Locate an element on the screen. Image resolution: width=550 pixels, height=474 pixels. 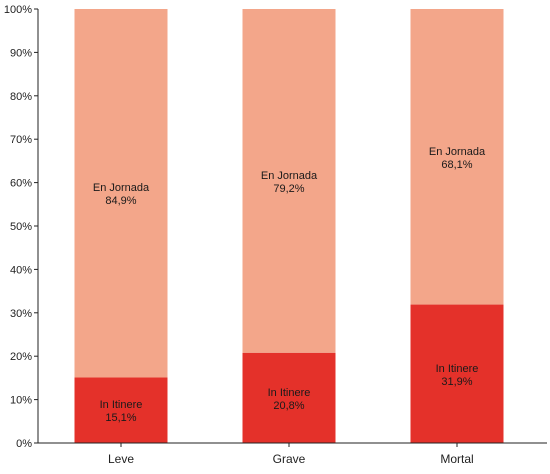
y-tick-label: 10% is located at coordinates (21, 401).